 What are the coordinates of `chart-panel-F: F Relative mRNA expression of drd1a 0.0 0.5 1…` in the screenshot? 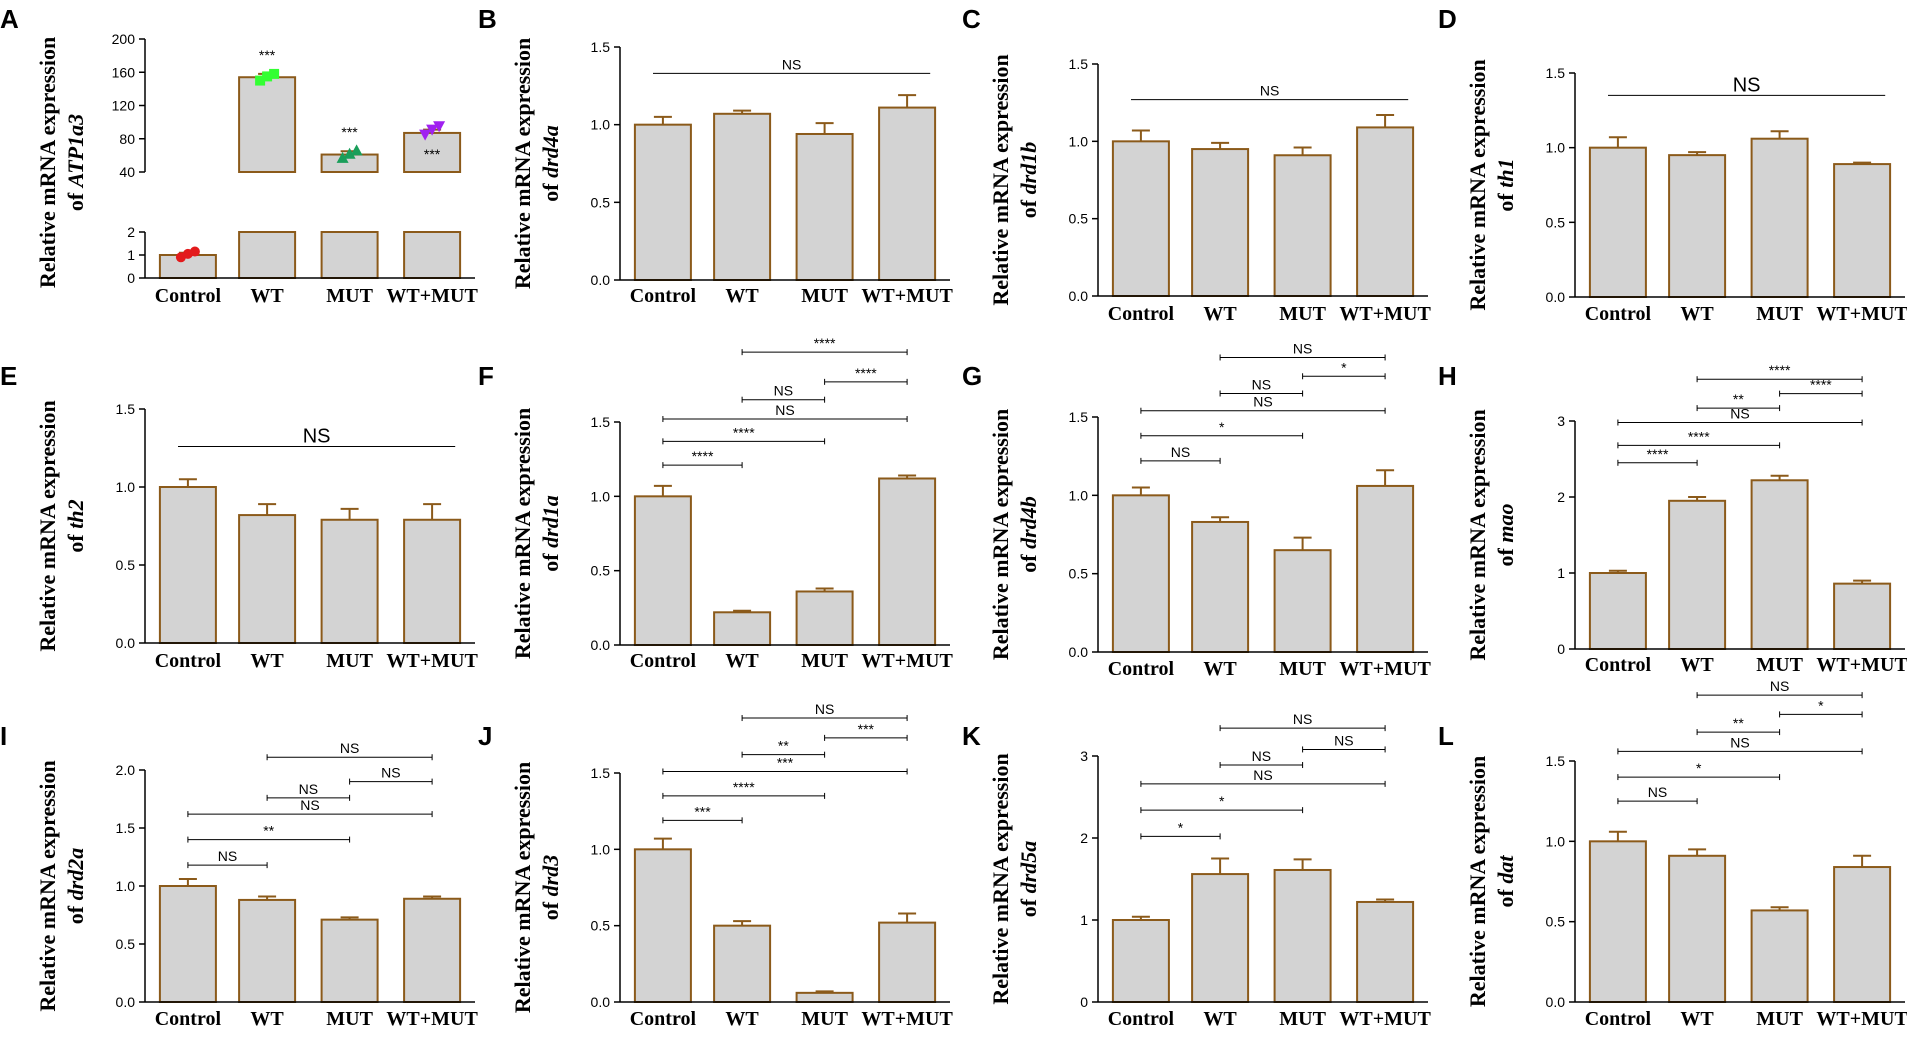 It's located at (715, 503).